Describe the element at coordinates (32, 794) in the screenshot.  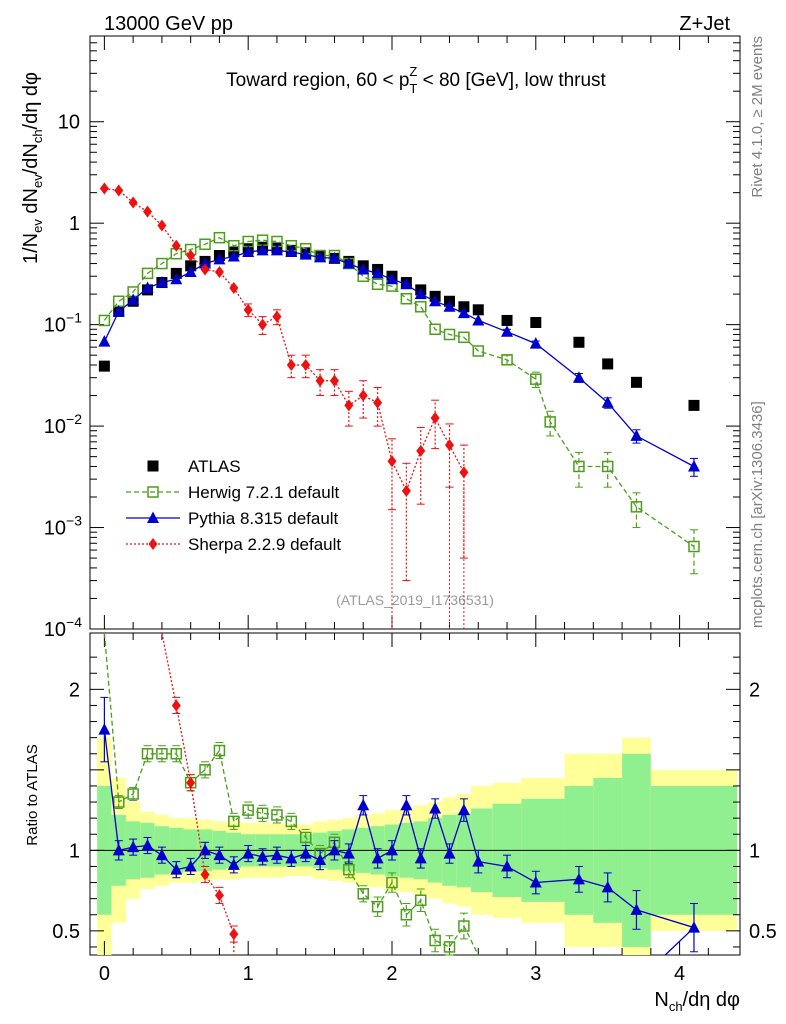
I see `ratio-y-label: Ratio to ATLAS` at that location.